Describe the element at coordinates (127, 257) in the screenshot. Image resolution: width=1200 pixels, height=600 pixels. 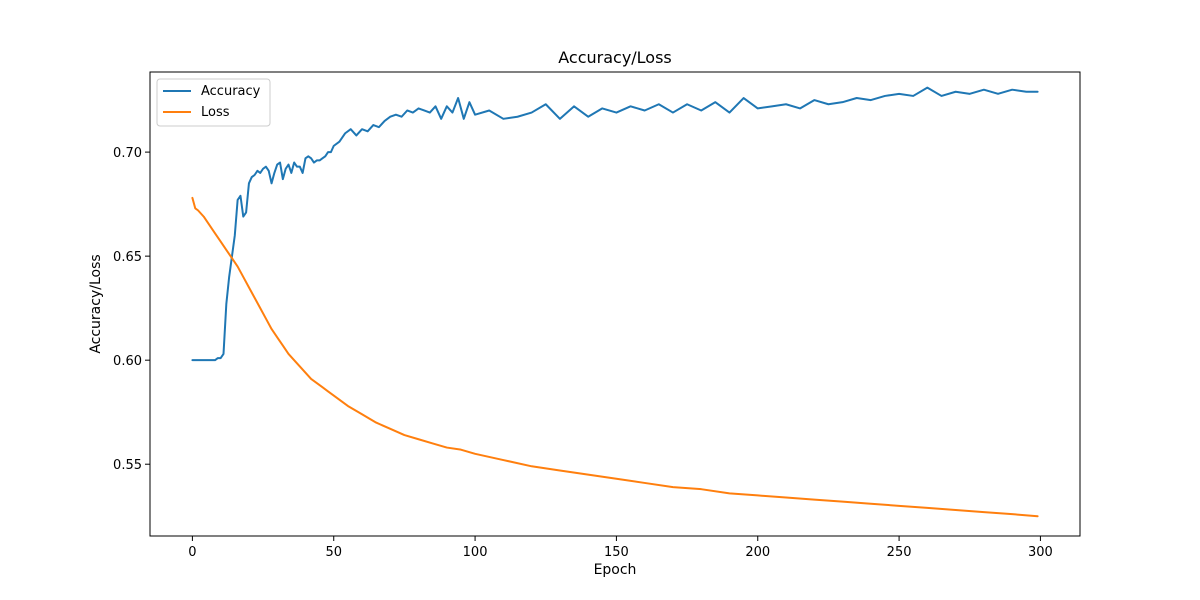
I see `y-tick-label: 0.65` at that location.